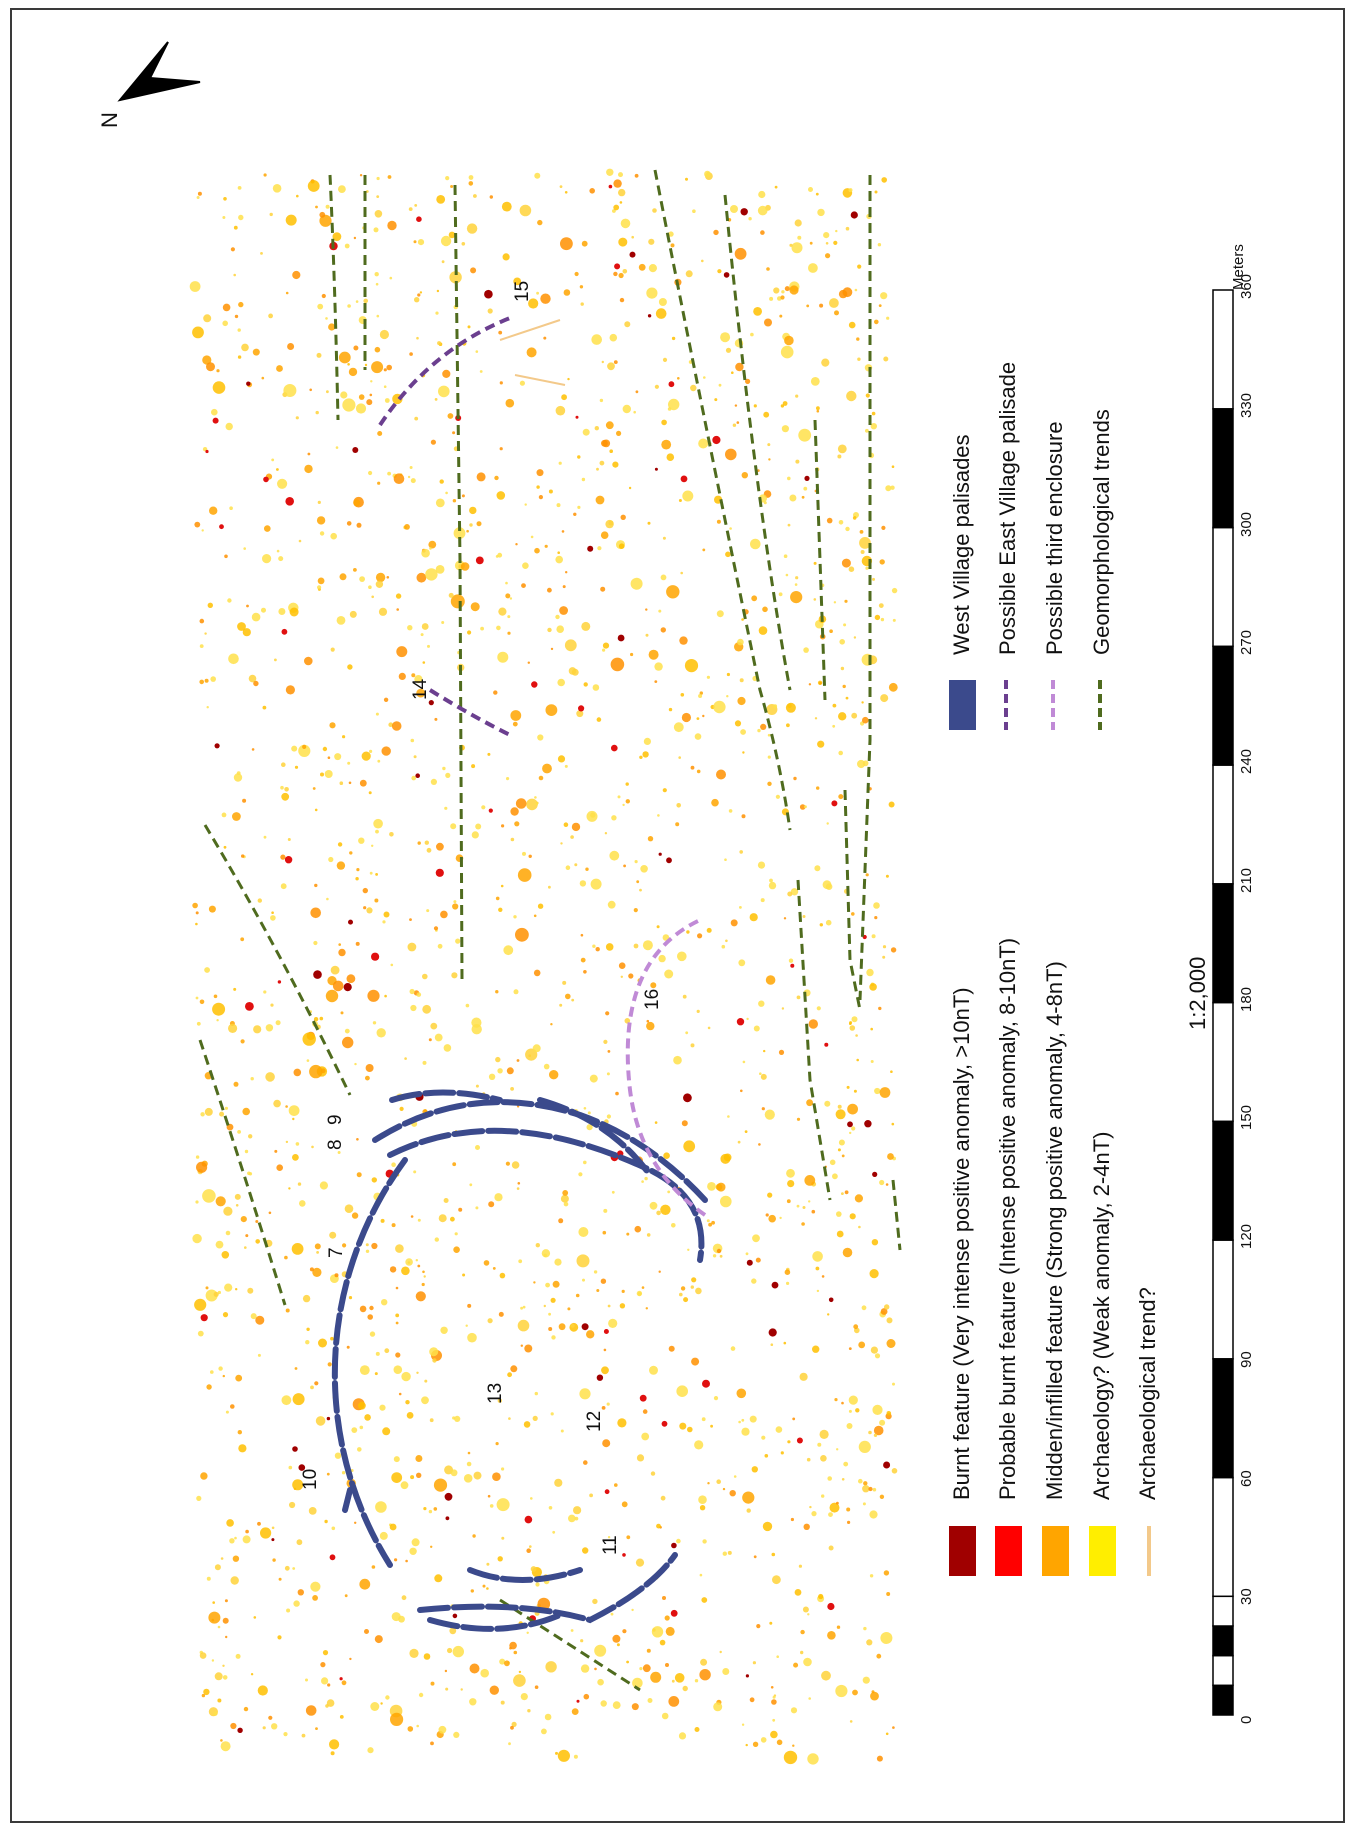 Image resolution: width=1355 pixels, height=1831 pixels. I want to click on feature-label-10: 10, so click(310, 1479).